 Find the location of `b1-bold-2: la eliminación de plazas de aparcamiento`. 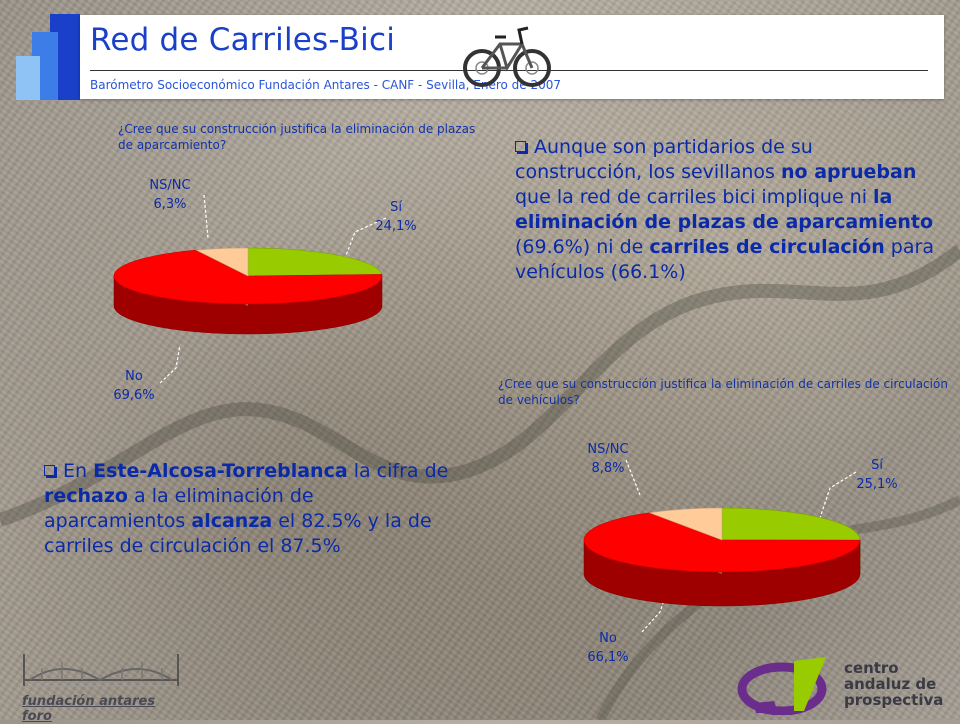

b1-bold-2: la eliminación de plazas de aparcamiento is located at coordinates (724, 209).